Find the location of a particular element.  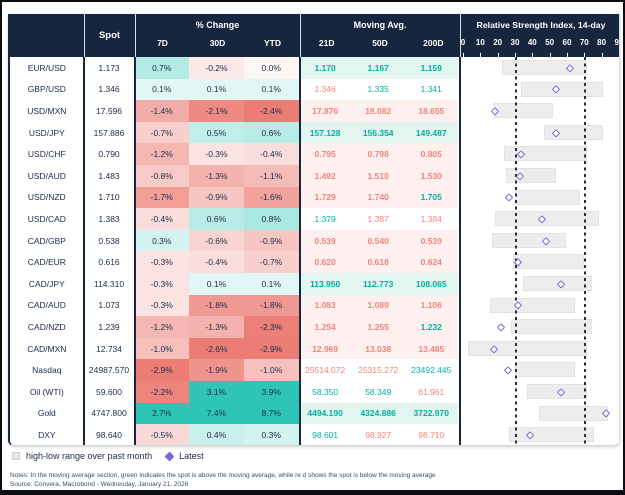

spot-value: 4747.800 is located at coordinates (109, 413).